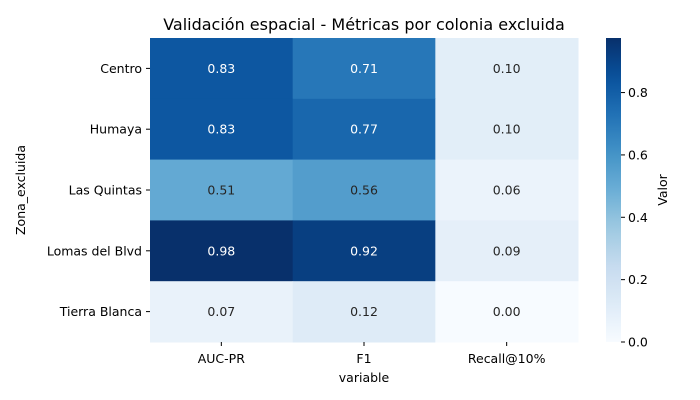 The height and width of the screenshot is (400, 700). What do you see at coordinates (638, 342) in the screenshot?
I see `colorbar-tick-label: 0.0` at bounding box center [638, 342].